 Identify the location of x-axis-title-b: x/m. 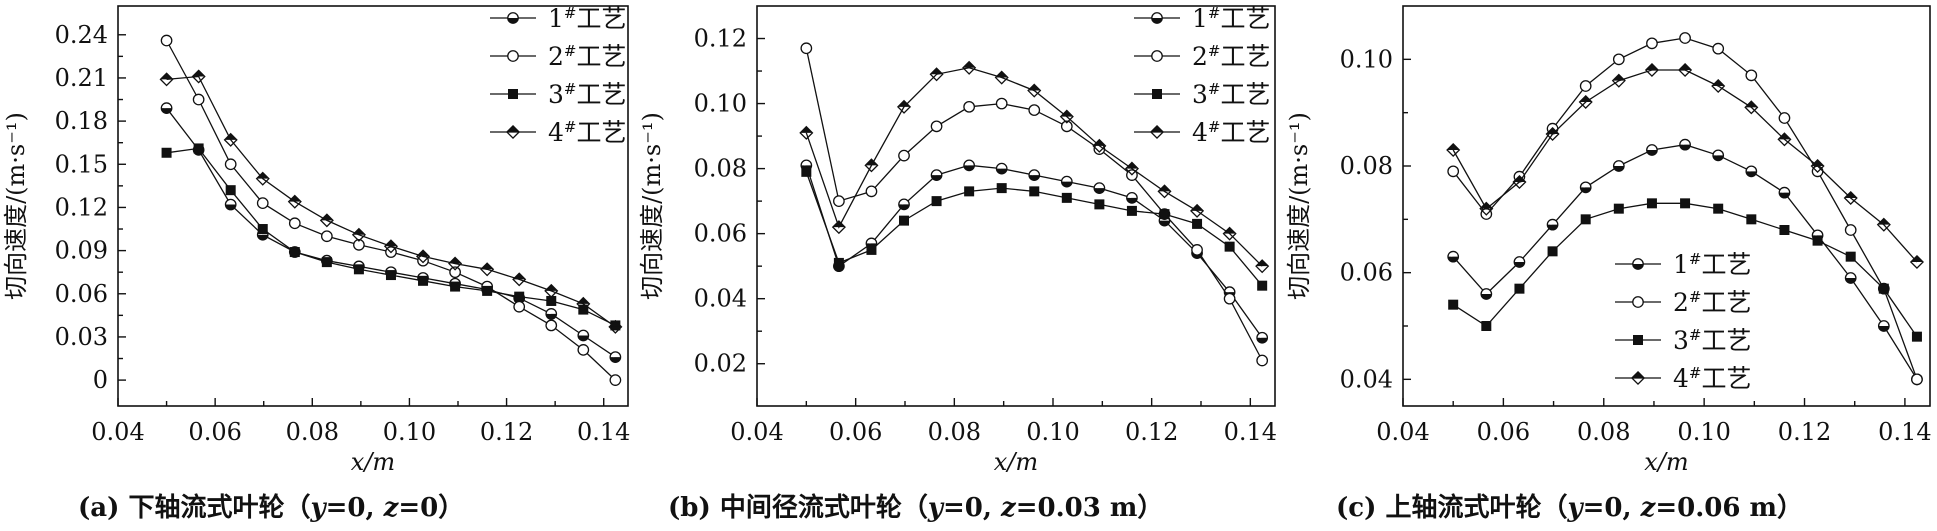
(1016, 462).